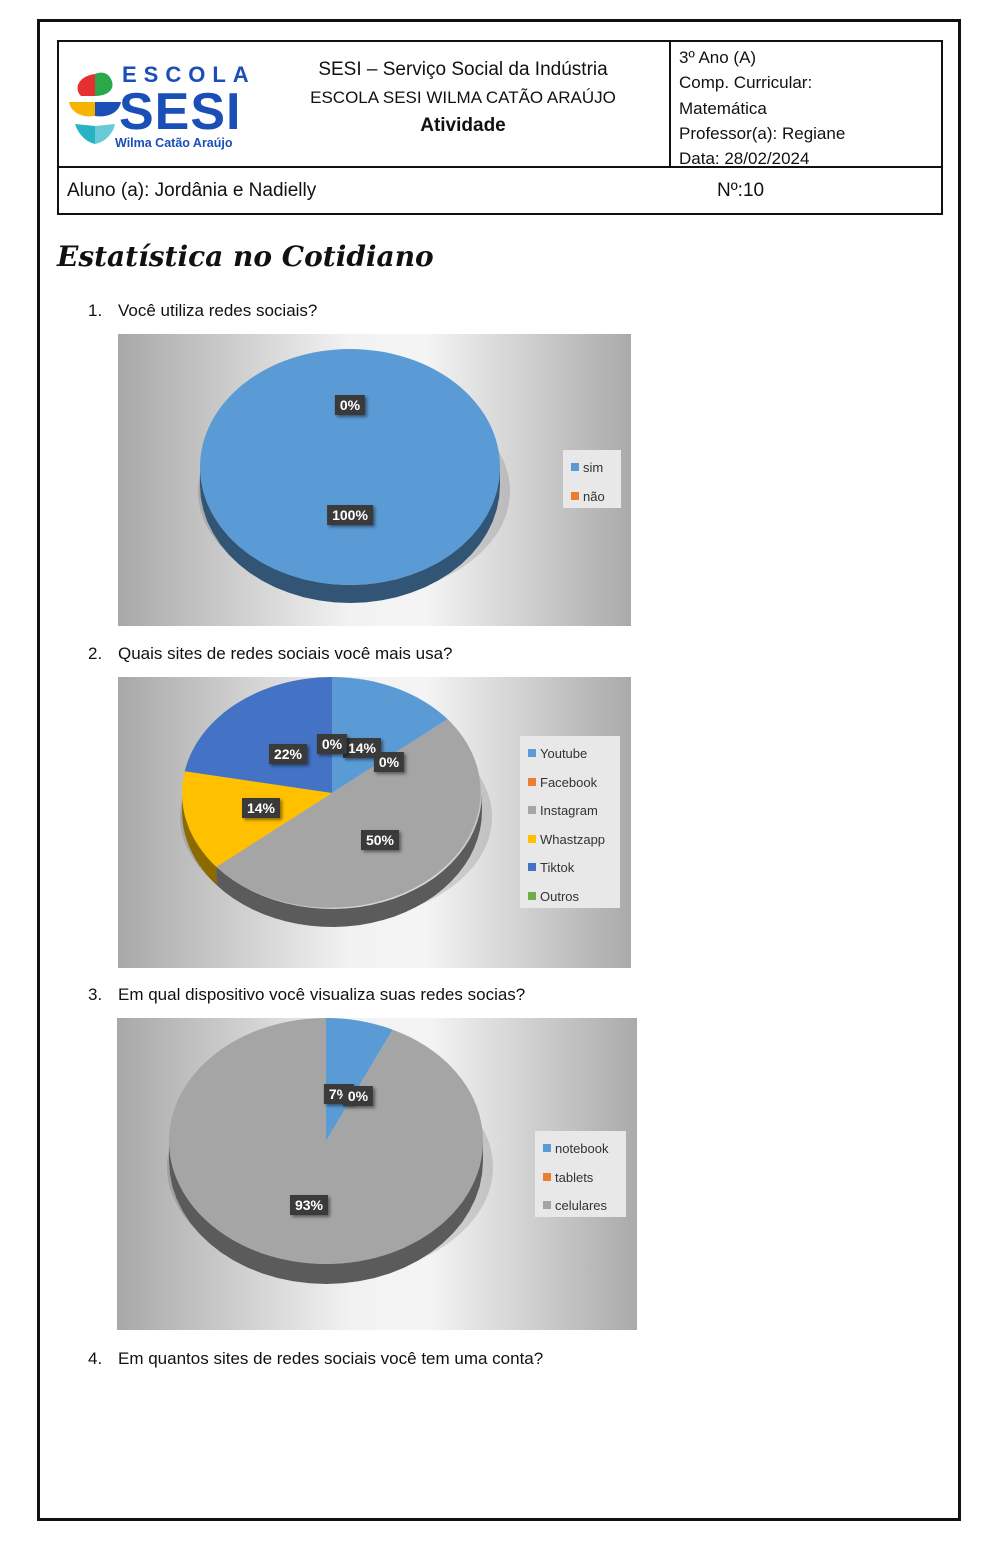 This screenshot has width=1001, height=1553. I want to click on legend-label: sim, so click(593, 467).